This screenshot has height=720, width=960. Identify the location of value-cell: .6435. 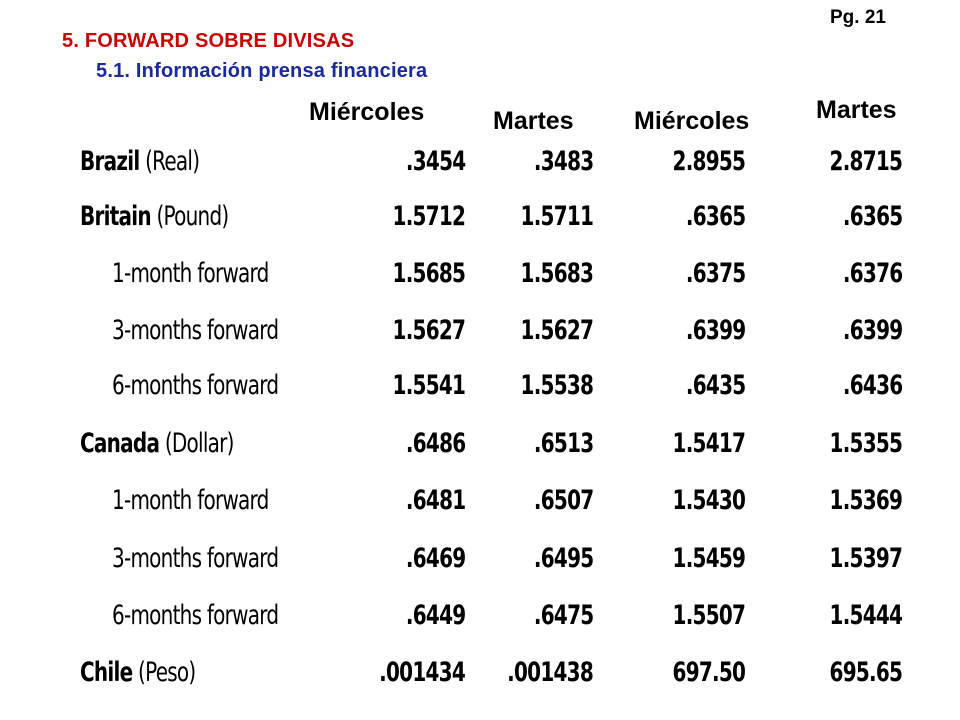
(715, 385).